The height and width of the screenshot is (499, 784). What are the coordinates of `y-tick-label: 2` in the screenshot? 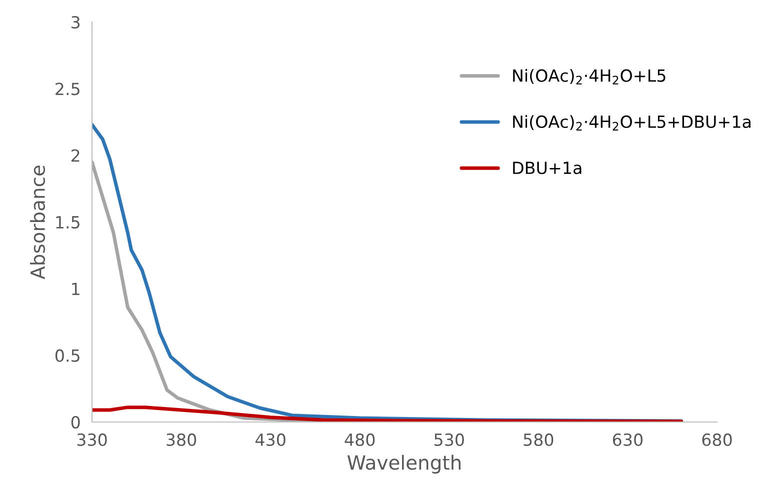 It's located at (76, 155).